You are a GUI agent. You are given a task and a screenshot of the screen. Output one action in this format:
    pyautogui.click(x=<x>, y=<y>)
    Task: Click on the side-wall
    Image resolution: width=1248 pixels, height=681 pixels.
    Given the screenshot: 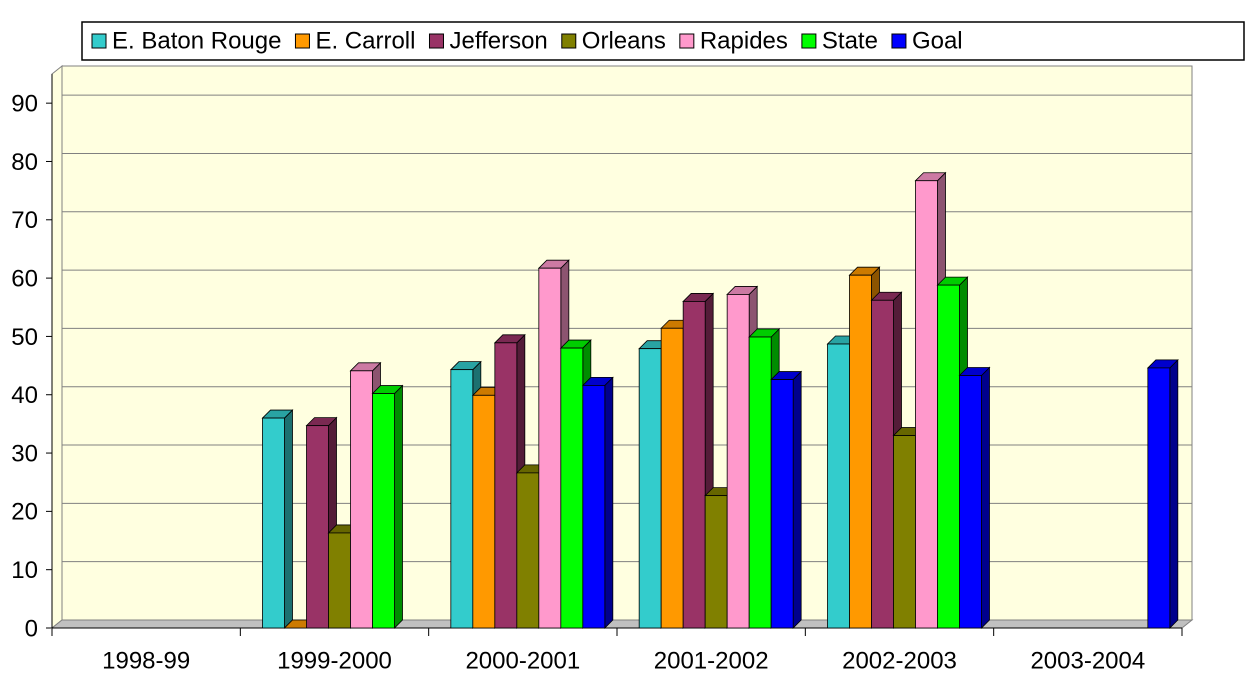 What is the action you would take?
    pyautogui.click(x=57, y=347)
    